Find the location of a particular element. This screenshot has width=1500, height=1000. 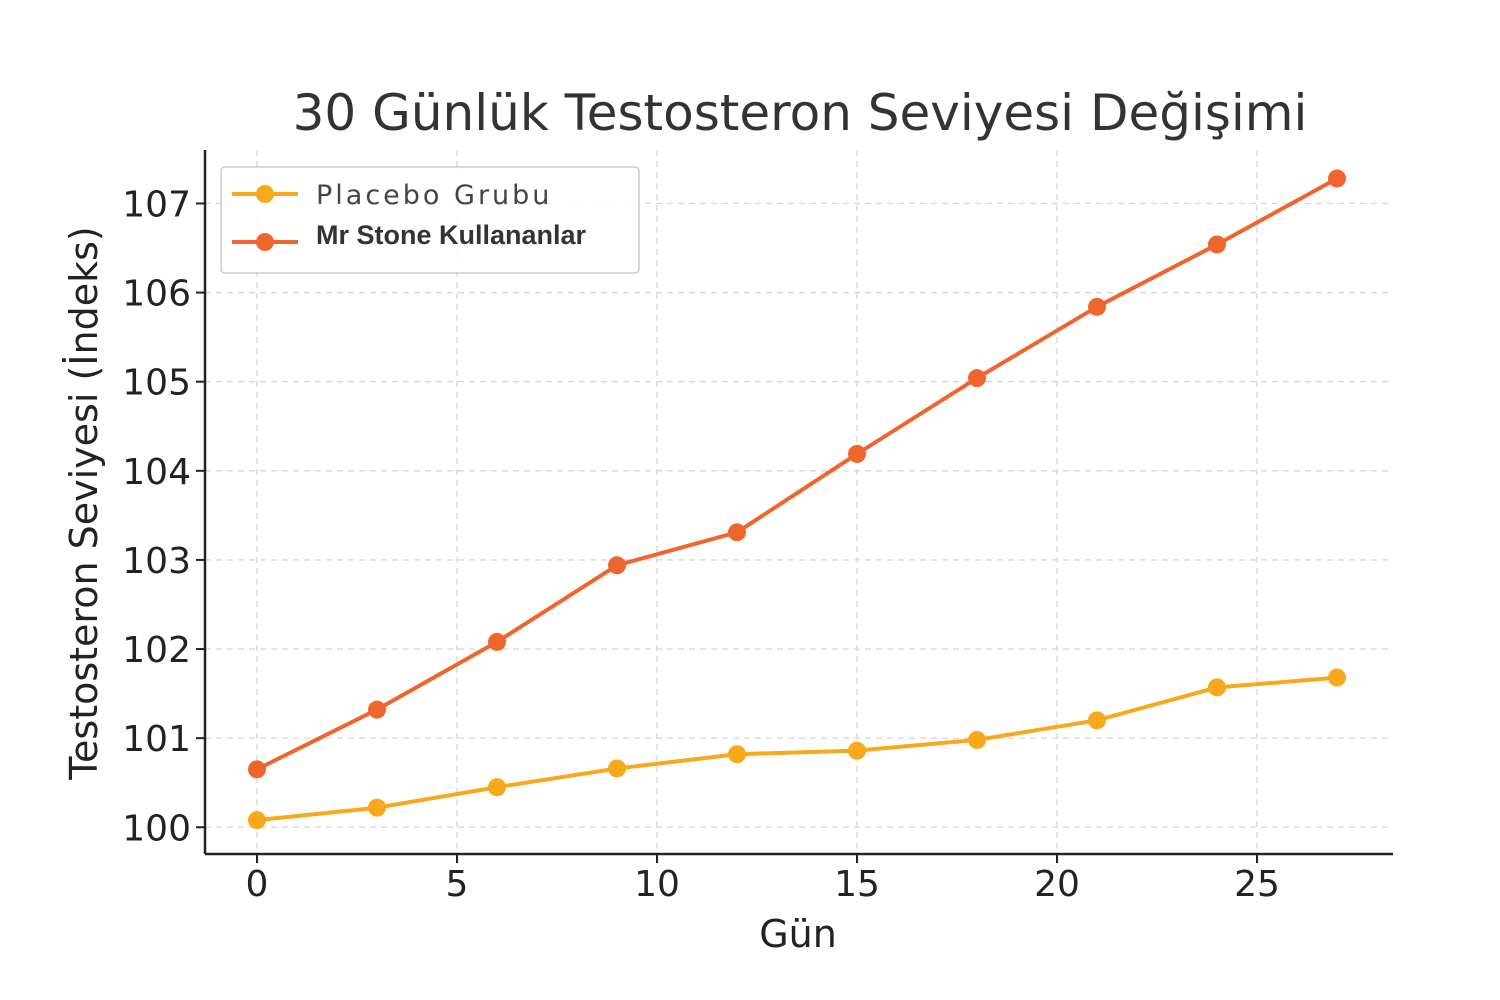

legend-label-mr-stone: Mr Stone Kullananlar is located at coordinates (451, 235).